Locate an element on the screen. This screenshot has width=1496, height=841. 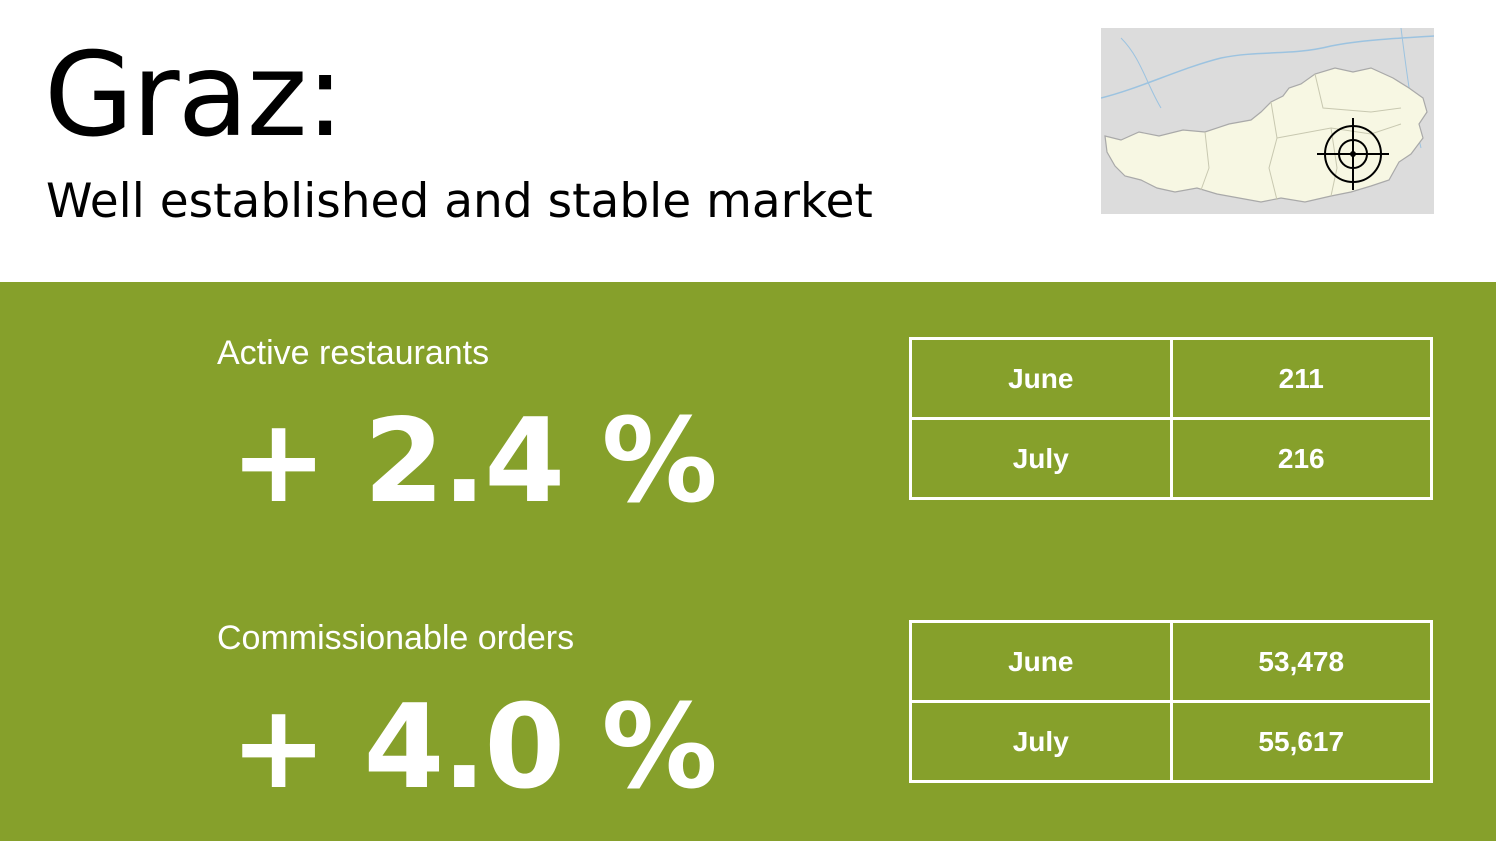
table-row: June 211 is located at coordinates (1171, 378).